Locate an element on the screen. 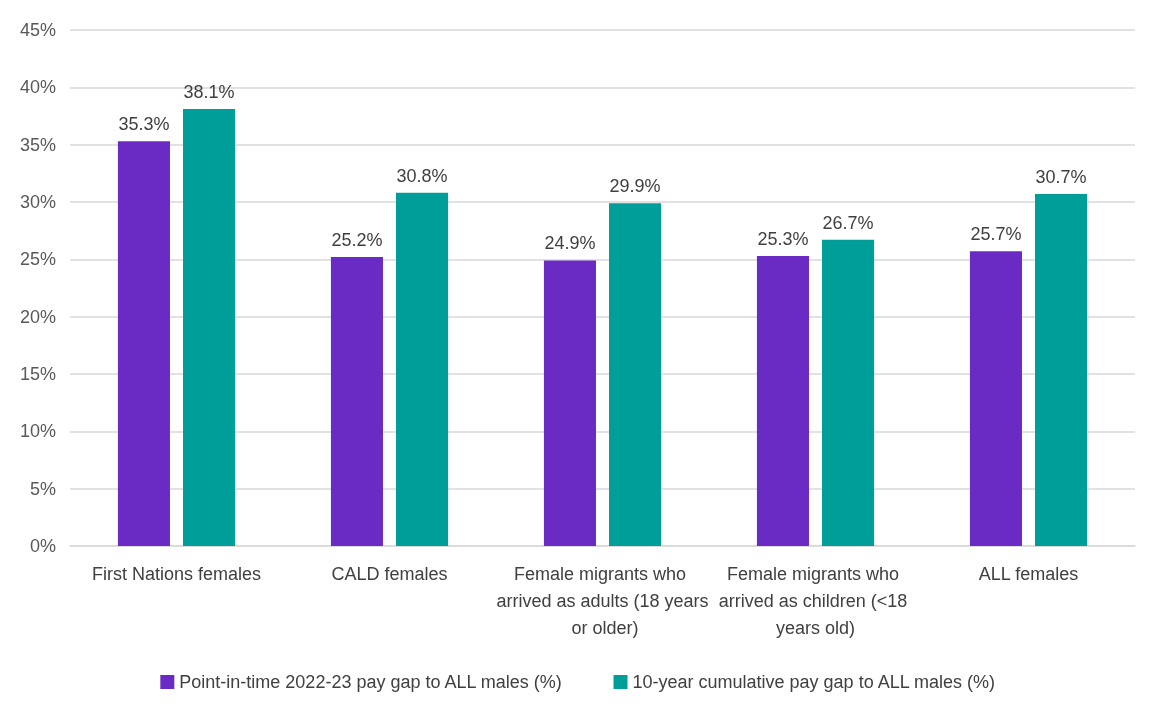 This screenshot has width=1157, height=704. legend-label: Point-in-time 2022-23 pay gap to ALL males (%) is located at coordinates (370, 682).